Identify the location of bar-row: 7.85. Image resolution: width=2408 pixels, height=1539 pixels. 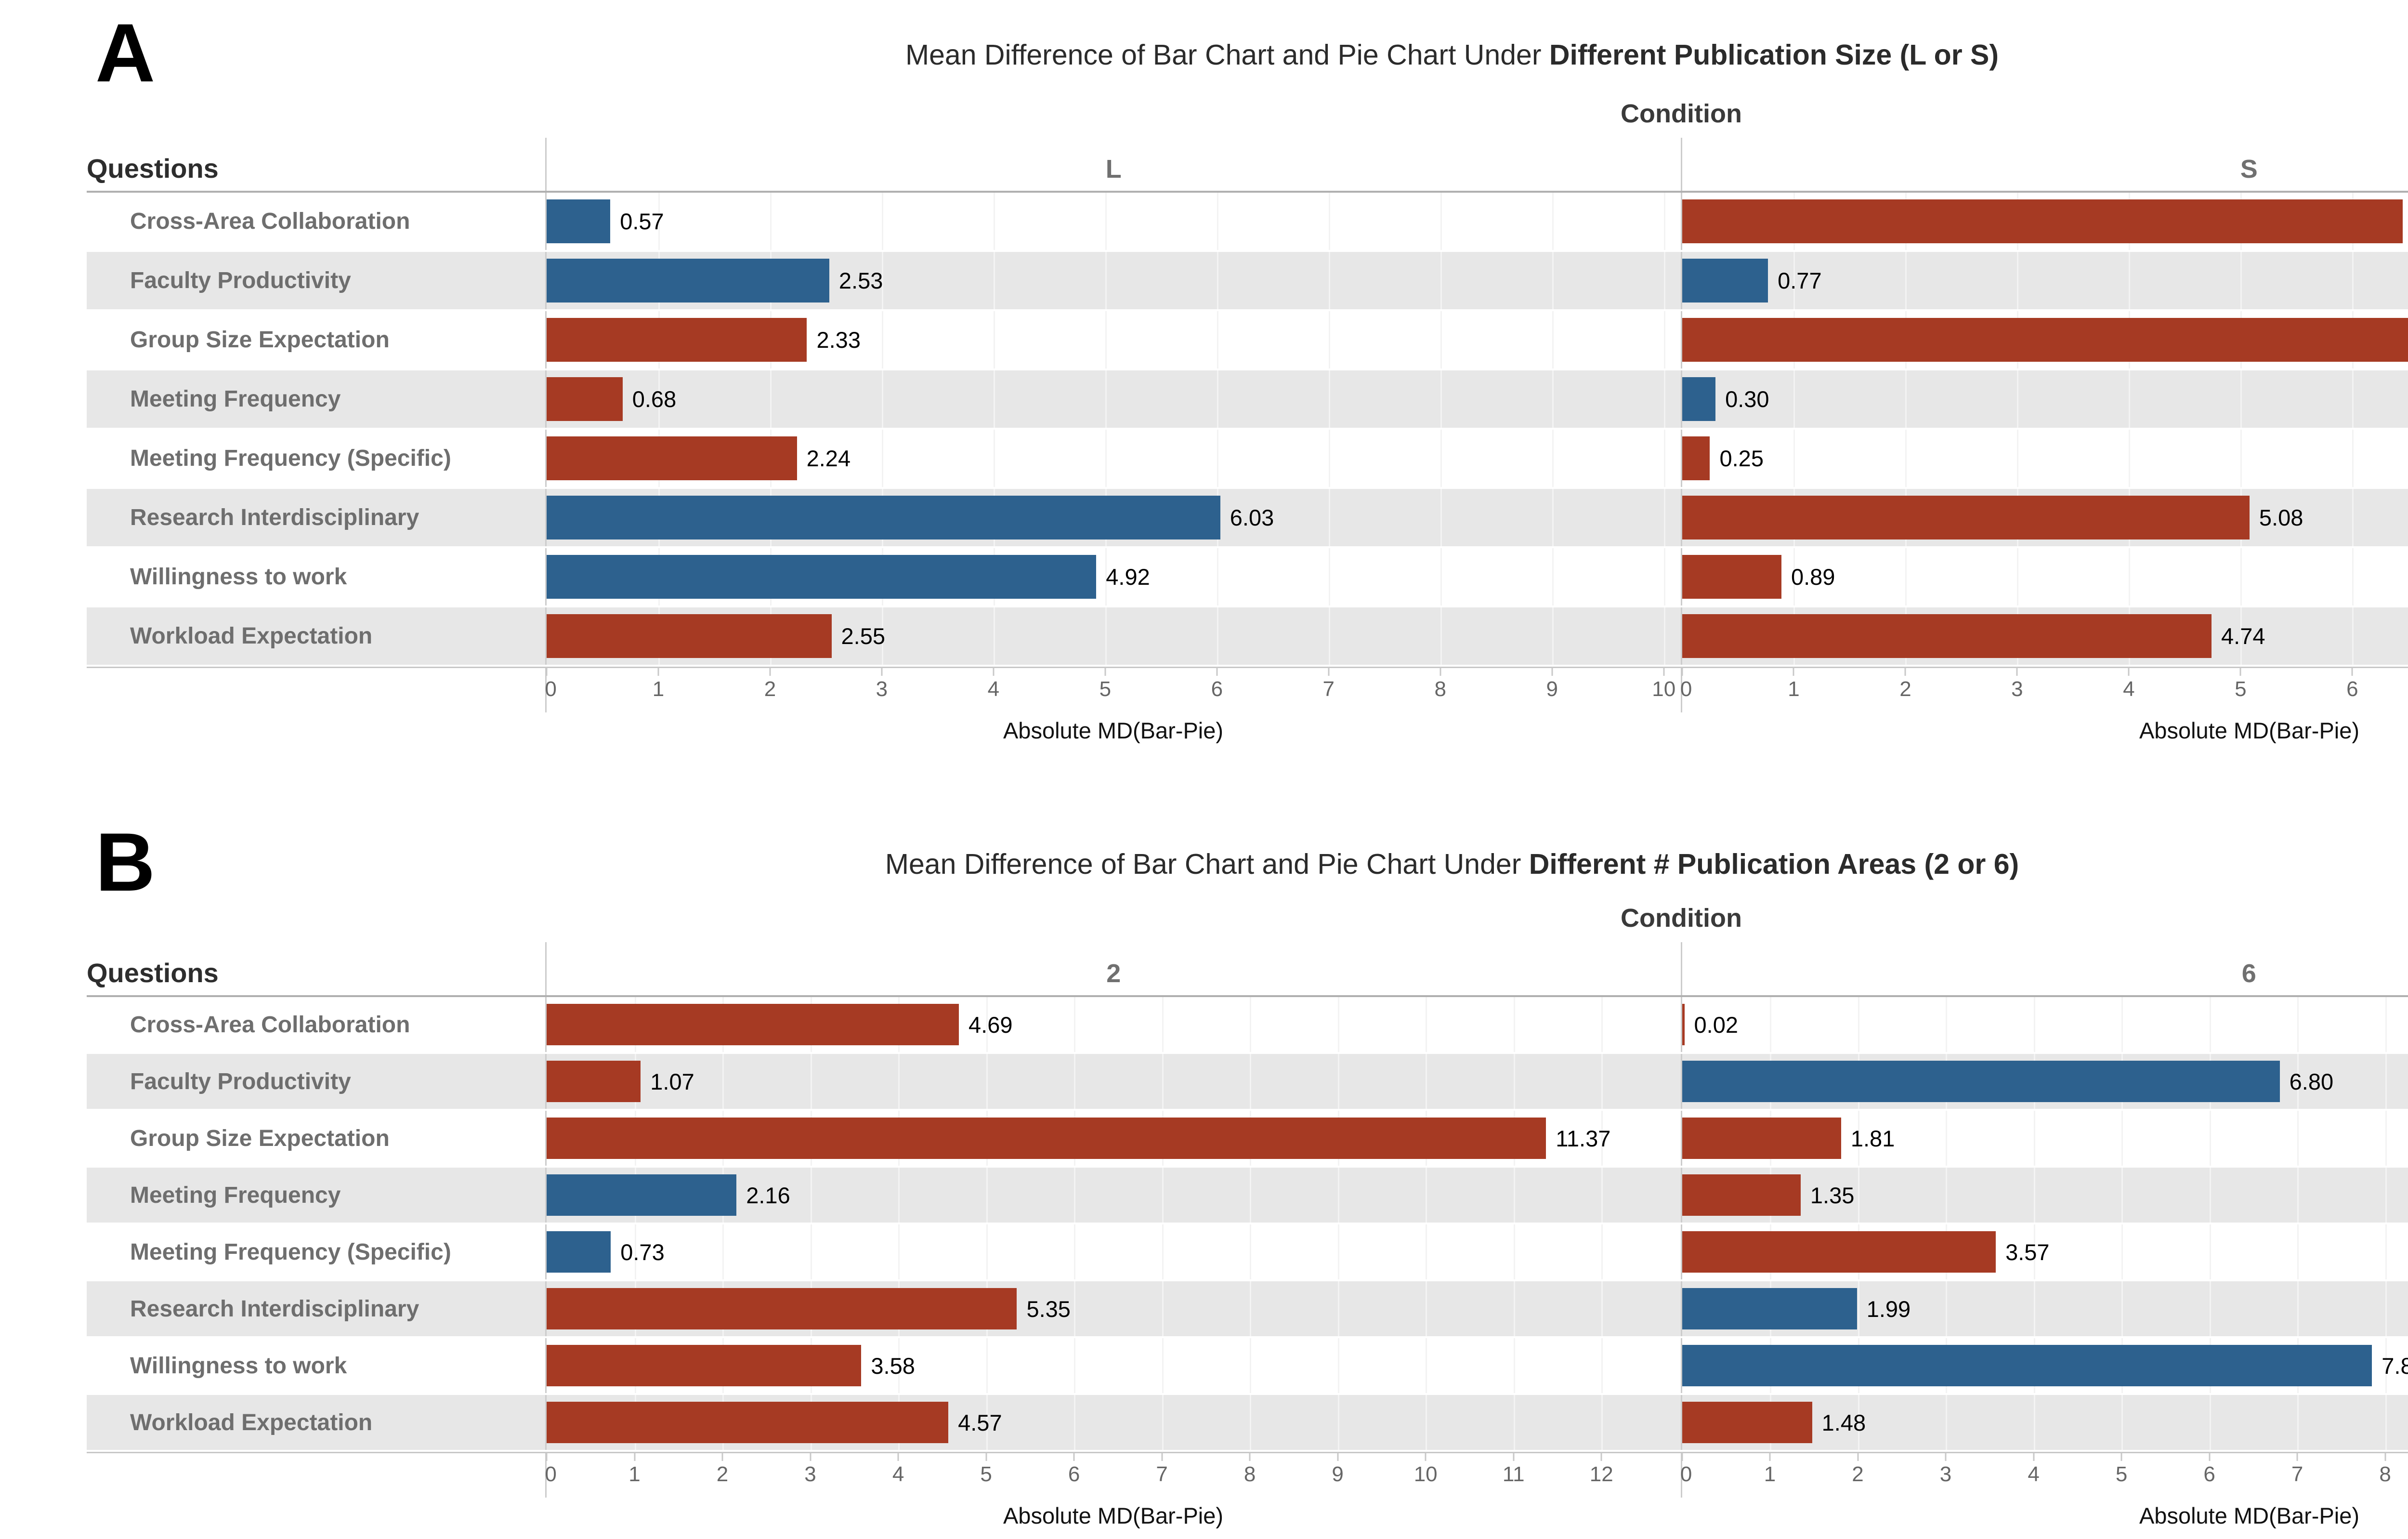
(2045, 1365).